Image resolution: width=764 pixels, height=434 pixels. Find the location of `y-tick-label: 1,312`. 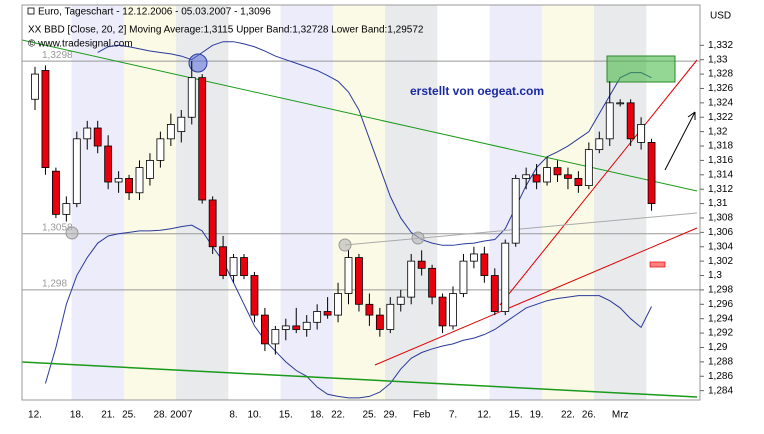

y-tick-label: 1,312 is located at coordinates (720, 189).